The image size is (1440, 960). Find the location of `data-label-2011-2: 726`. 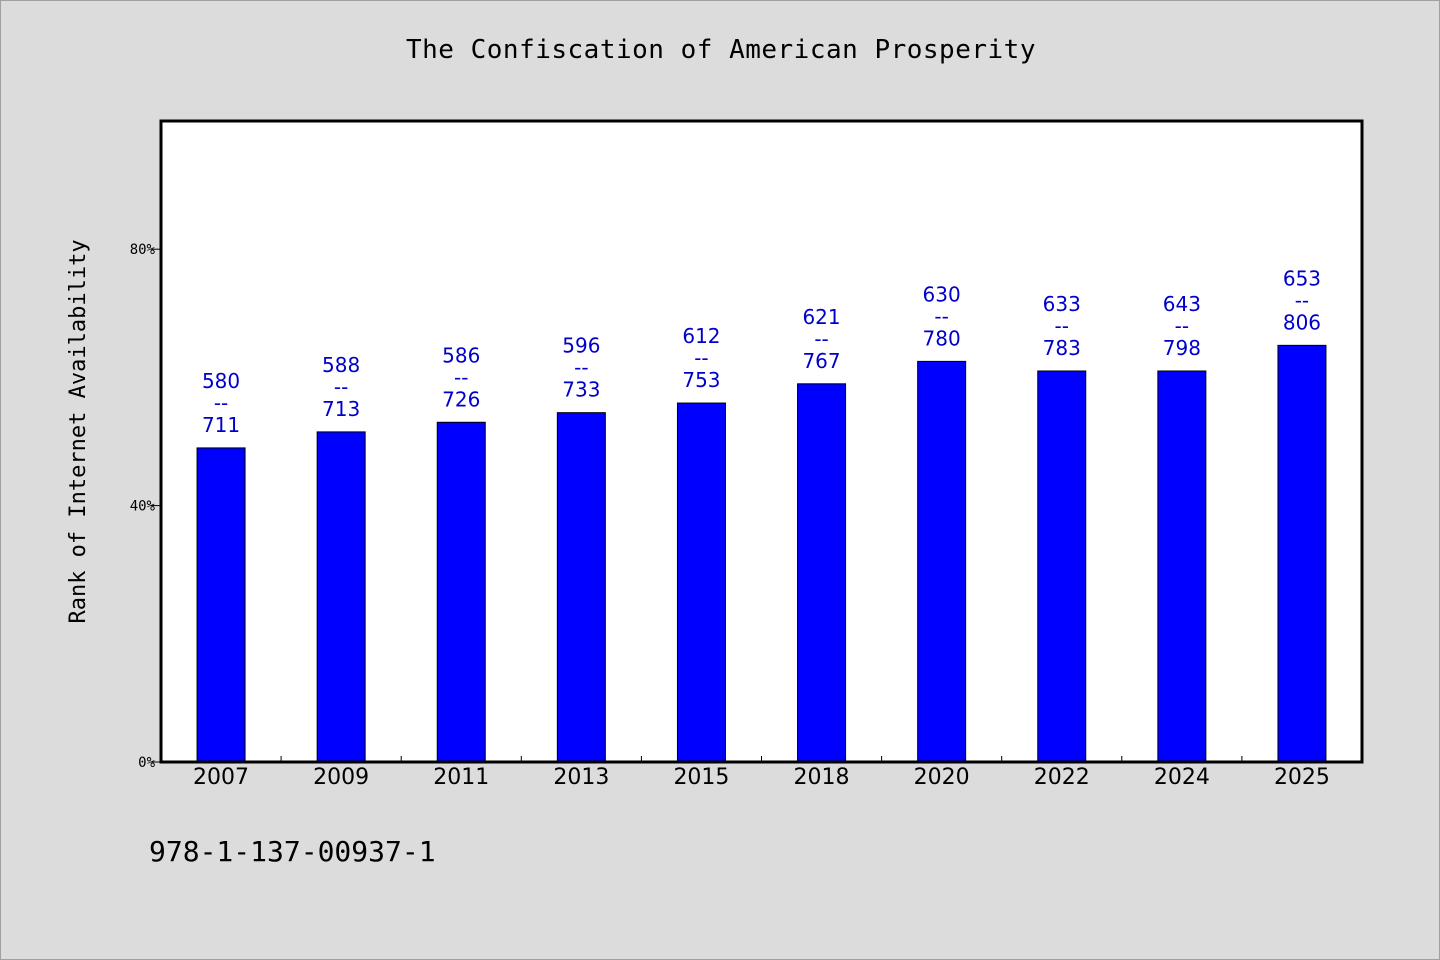

data-label-2011-2: 726 is located at coordinates (461, 399).